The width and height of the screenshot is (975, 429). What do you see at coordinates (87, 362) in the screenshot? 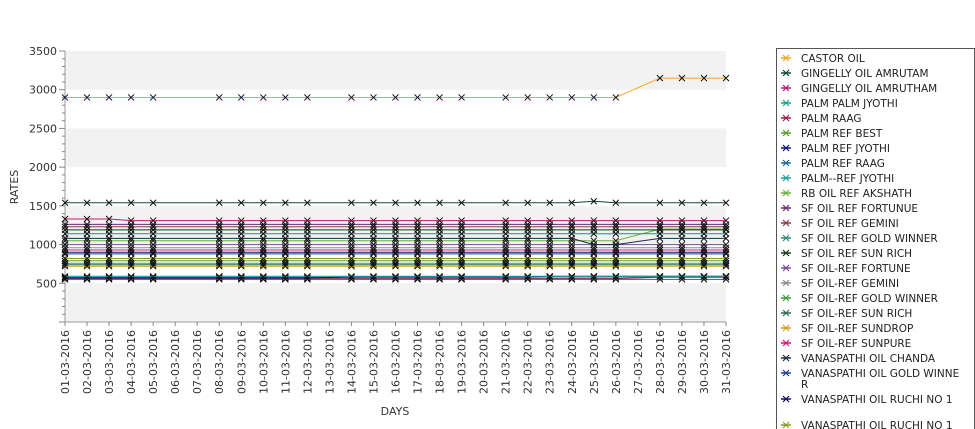
I see `x-tick-label: 02-03-2016` at bounding box center [87, 362].